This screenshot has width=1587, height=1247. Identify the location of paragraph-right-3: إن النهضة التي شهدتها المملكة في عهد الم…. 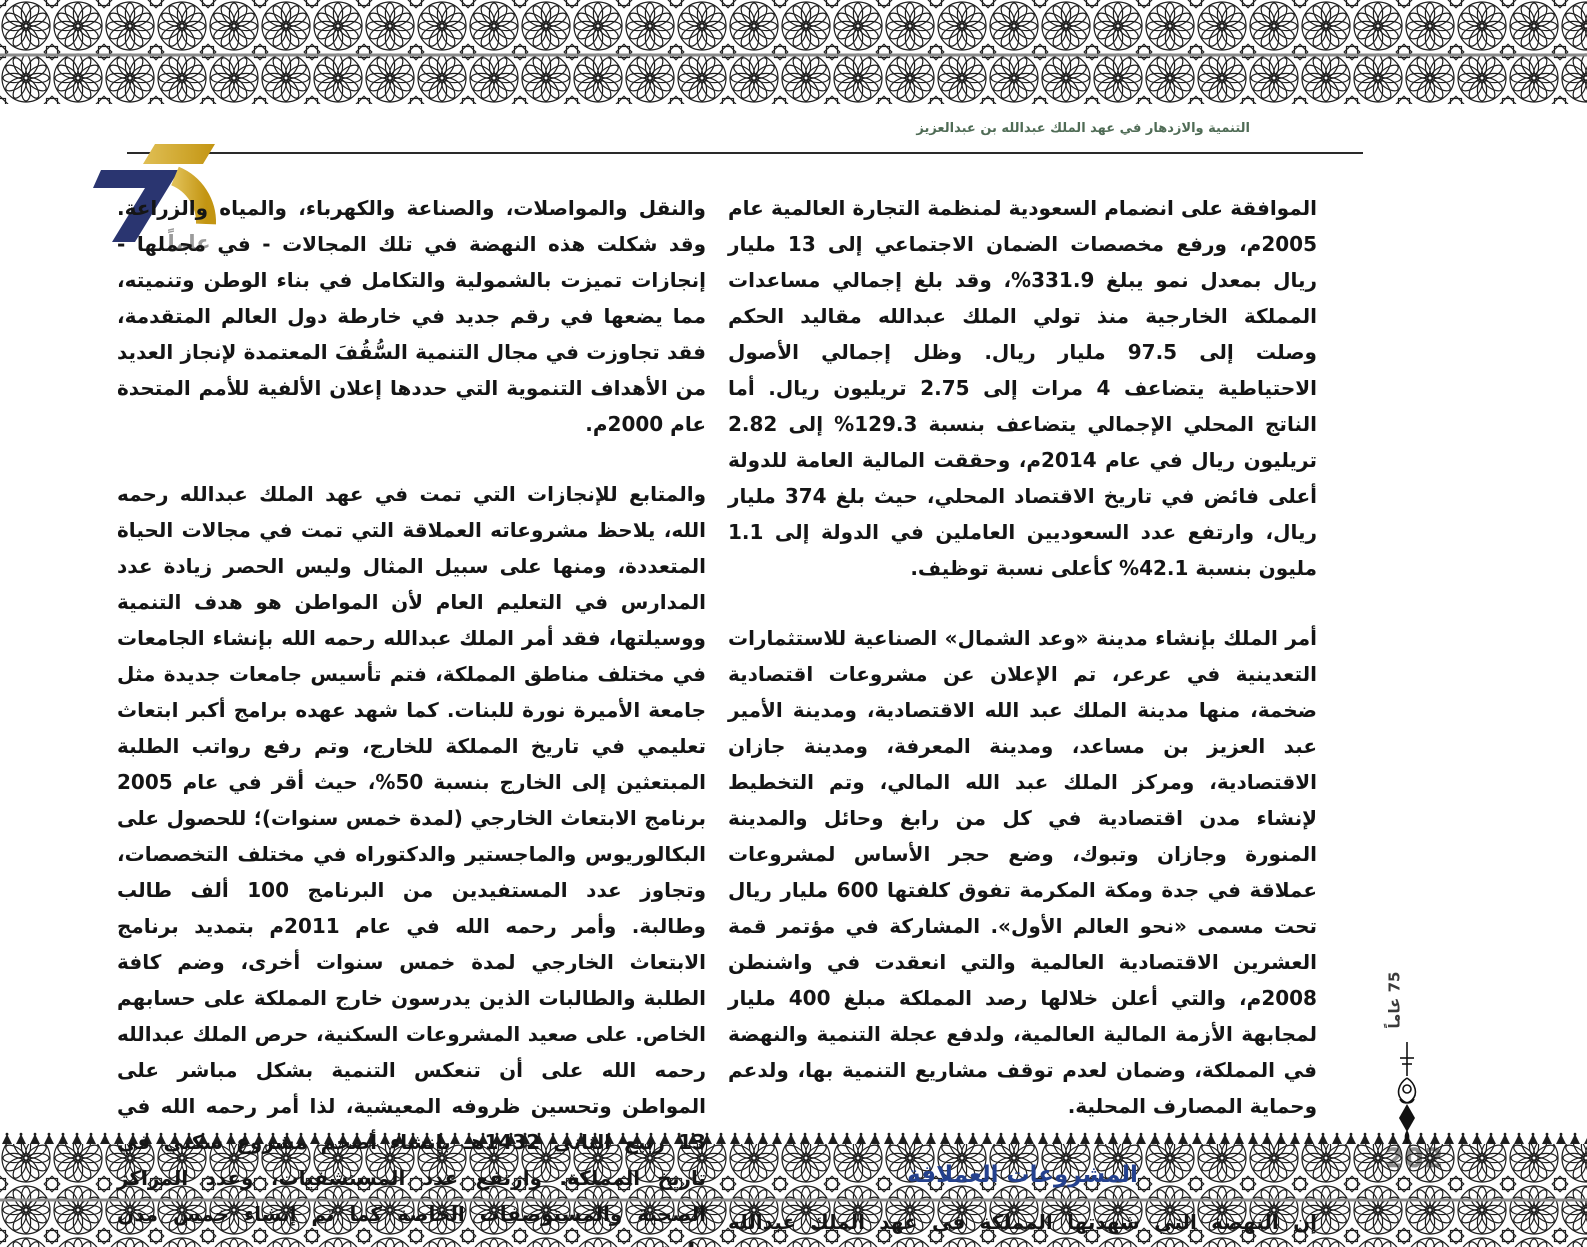
(1022, 1228).